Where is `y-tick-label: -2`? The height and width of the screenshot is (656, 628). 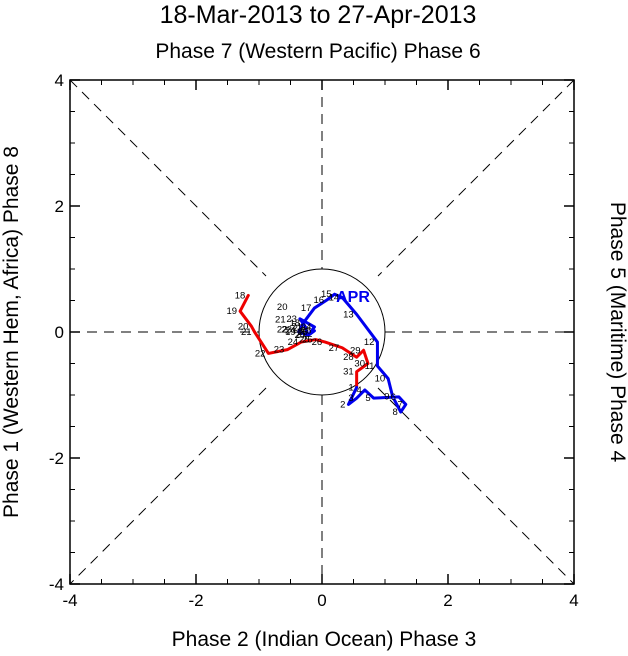
y-tick-label: -2 is located at coordinates (56, 458).